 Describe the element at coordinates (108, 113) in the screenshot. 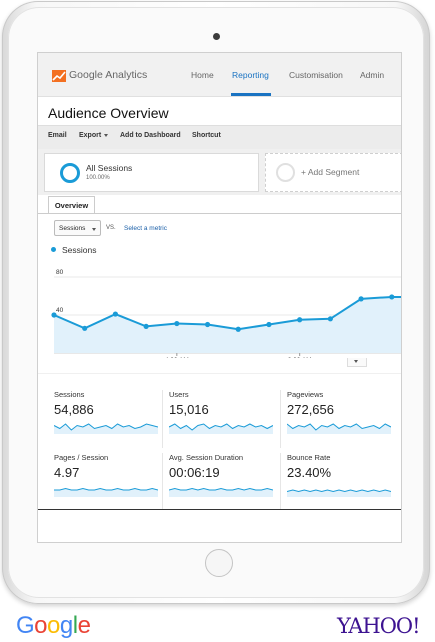

I see `page-title: Audience Overview` at that location.